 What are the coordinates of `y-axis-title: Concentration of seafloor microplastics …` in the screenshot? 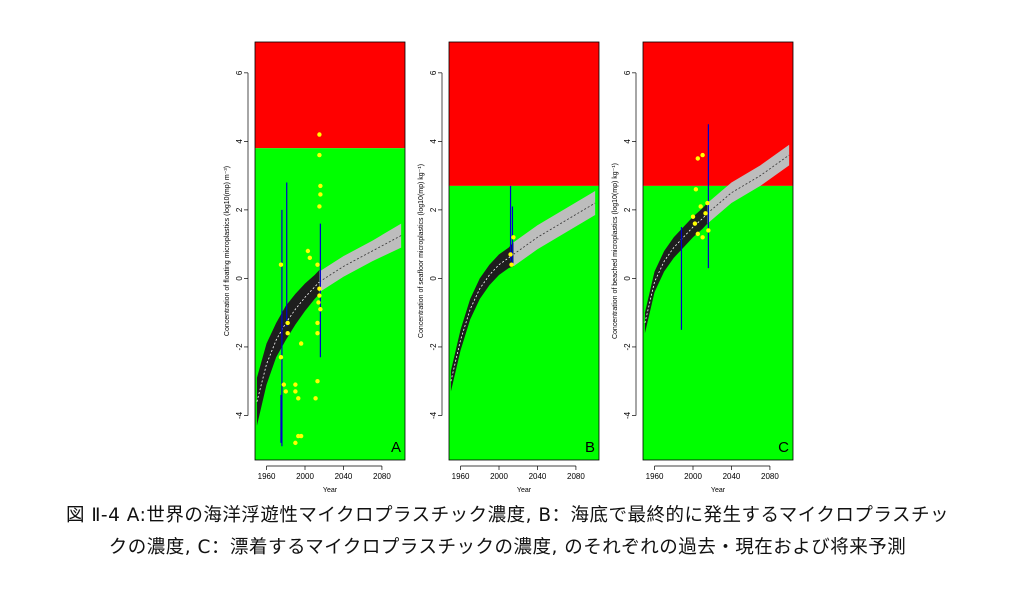 It's located at (421, 251).